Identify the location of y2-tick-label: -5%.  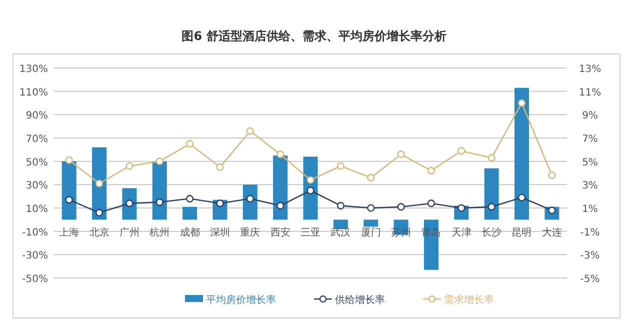
(590, 279).